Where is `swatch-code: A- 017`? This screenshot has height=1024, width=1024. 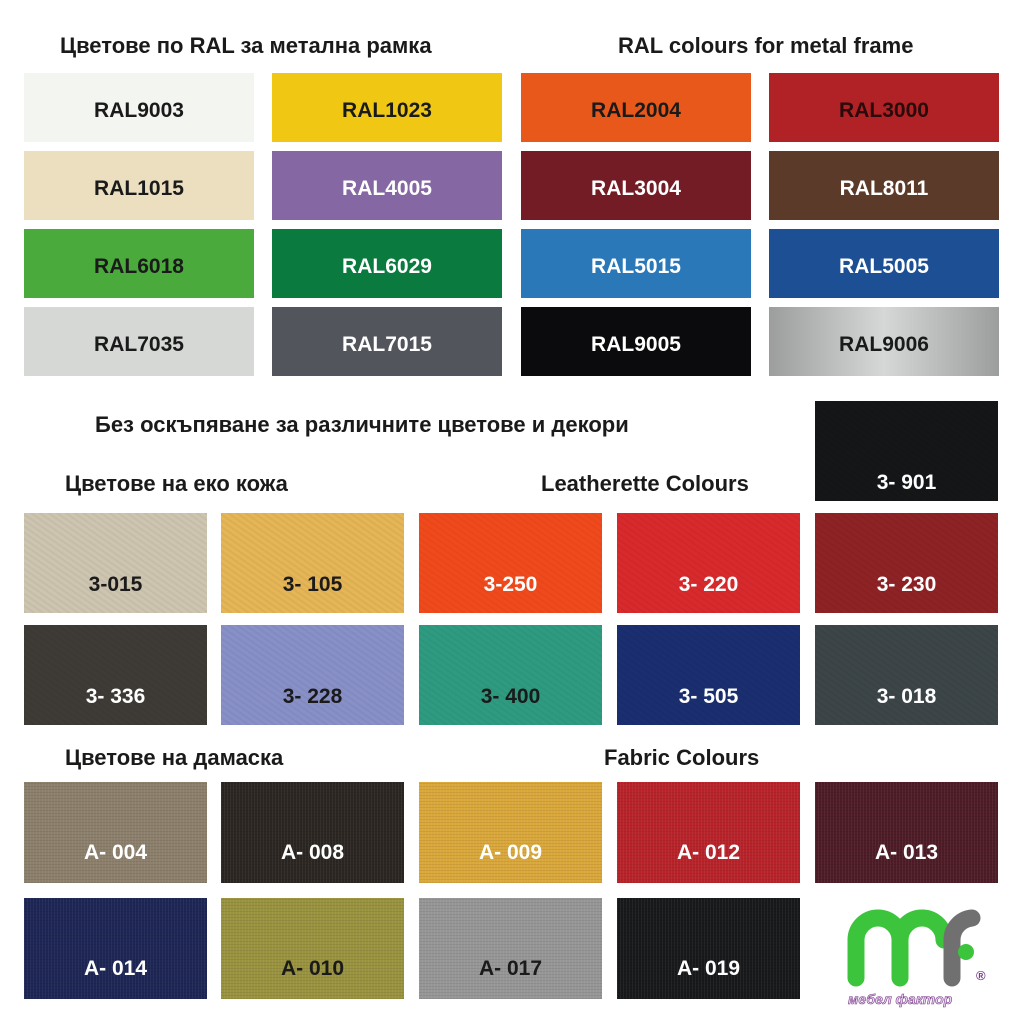
swatch-code: A- 017 is located at coordinates (510, 968).